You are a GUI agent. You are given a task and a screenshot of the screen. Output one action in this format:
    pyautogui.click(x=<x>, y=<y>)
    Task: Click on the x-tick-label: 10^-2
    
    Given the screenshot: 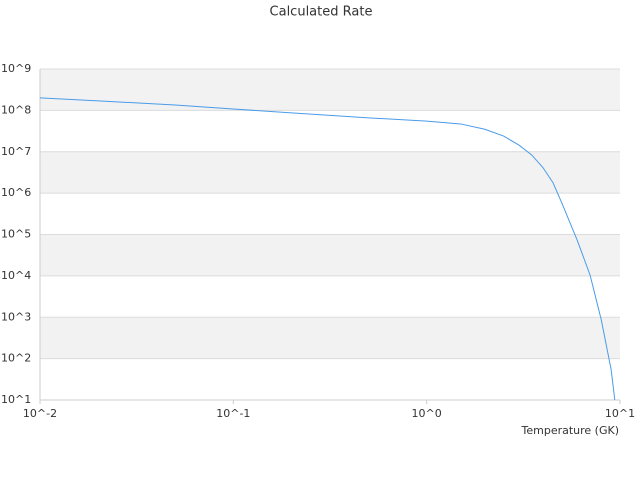 What is the action you would take?
    pyautogui.click(x=40, y=413)
    